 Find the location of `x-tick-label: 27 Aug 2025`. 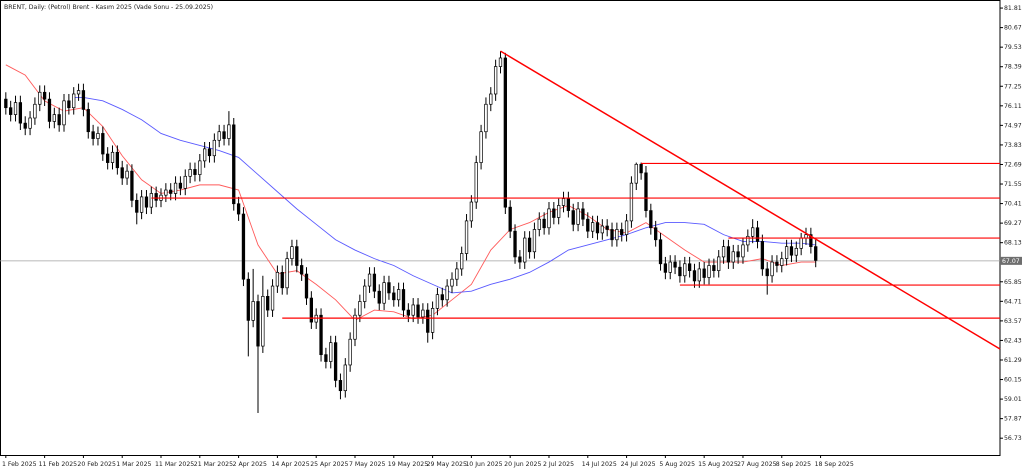

x-tick-label: 27 Aug 2025 is located at coordinates (757, 464).